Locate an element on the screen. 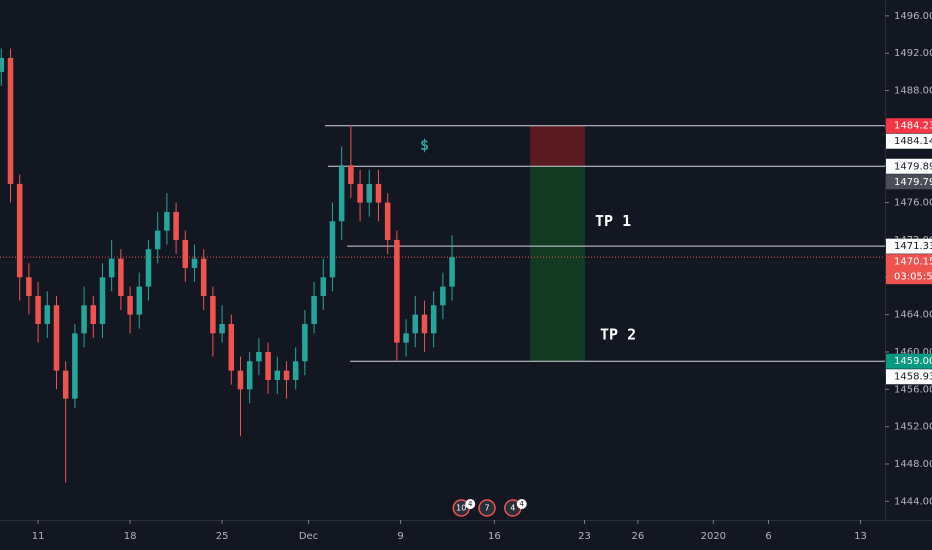  x-tick-label: 11 is located at coordinates (38, 536).